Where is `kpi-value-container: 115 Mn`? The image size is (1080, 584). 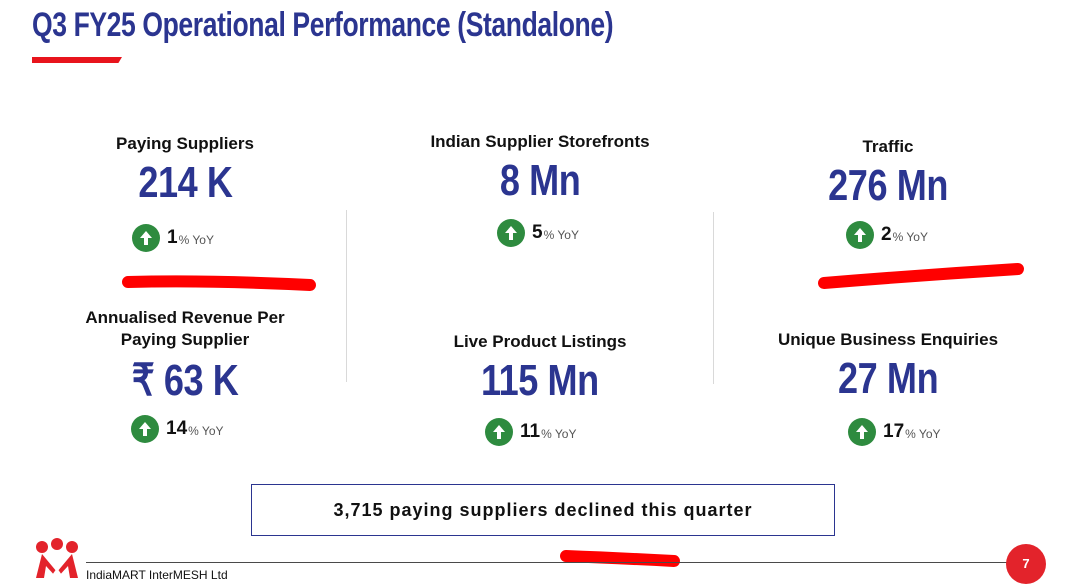
kpi-value-container: 115 Mn is located at coordinates (540, 381).